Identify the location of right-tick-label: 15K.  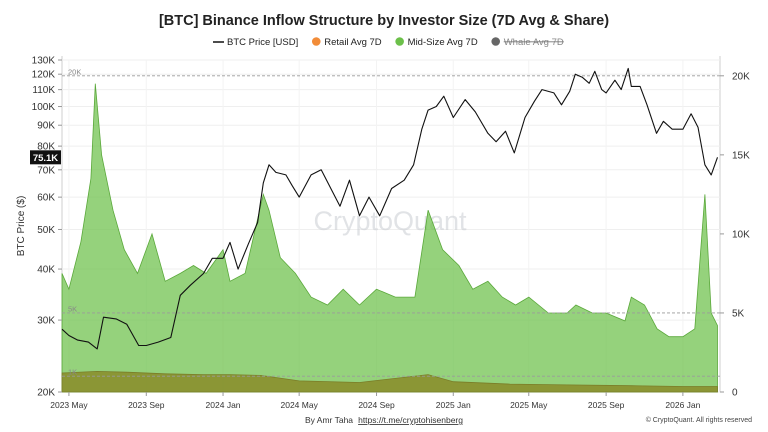
(741, 155).